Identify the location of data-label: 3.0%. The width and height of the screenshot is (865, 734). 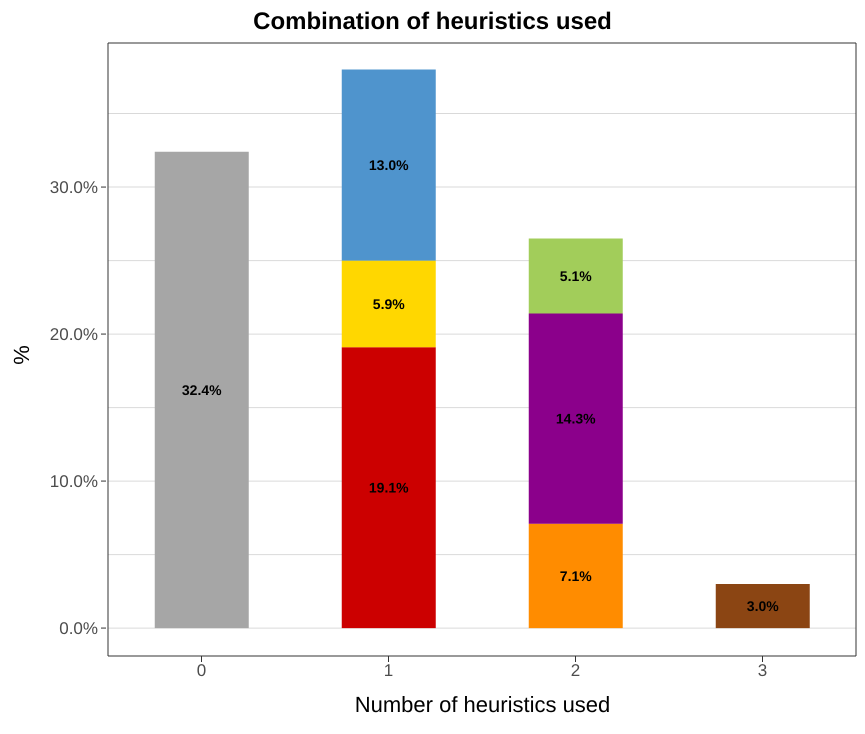
(763, 606).